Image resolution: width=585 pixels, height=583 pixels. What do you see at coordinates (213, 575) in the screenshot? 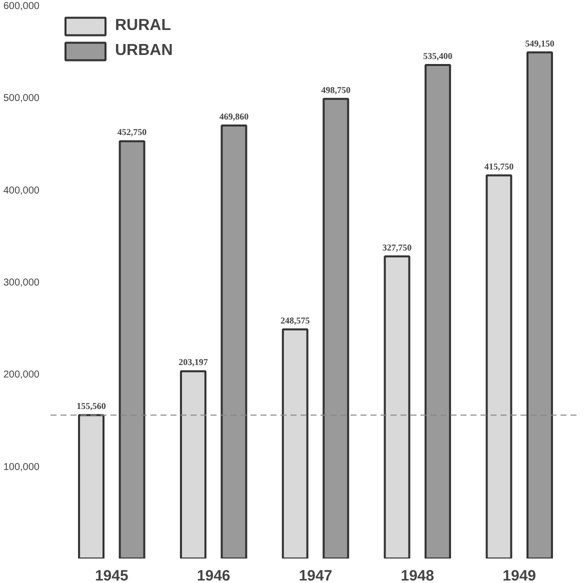
I see `x-tick-label: 1946` at bounding box center [213, 575].